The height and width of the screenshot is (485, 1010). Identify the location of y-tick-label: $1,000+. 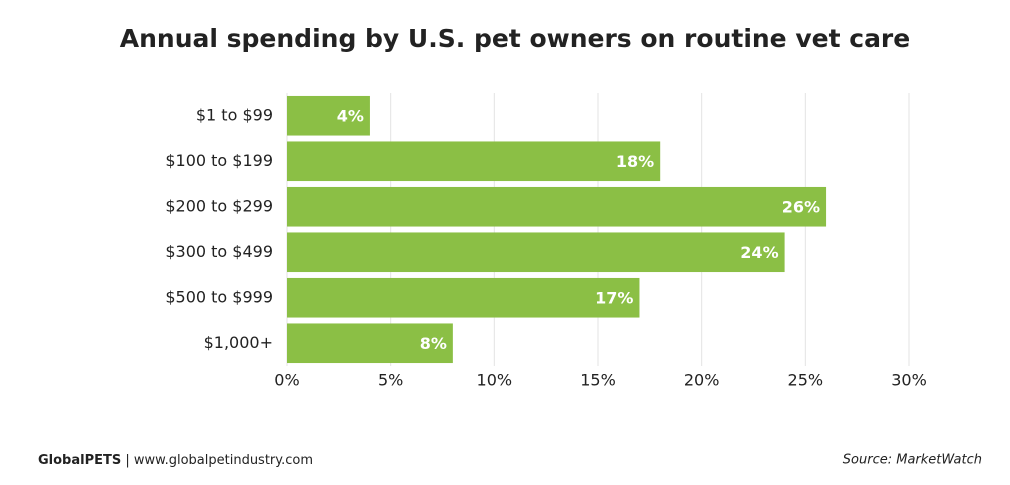
(238, 342).